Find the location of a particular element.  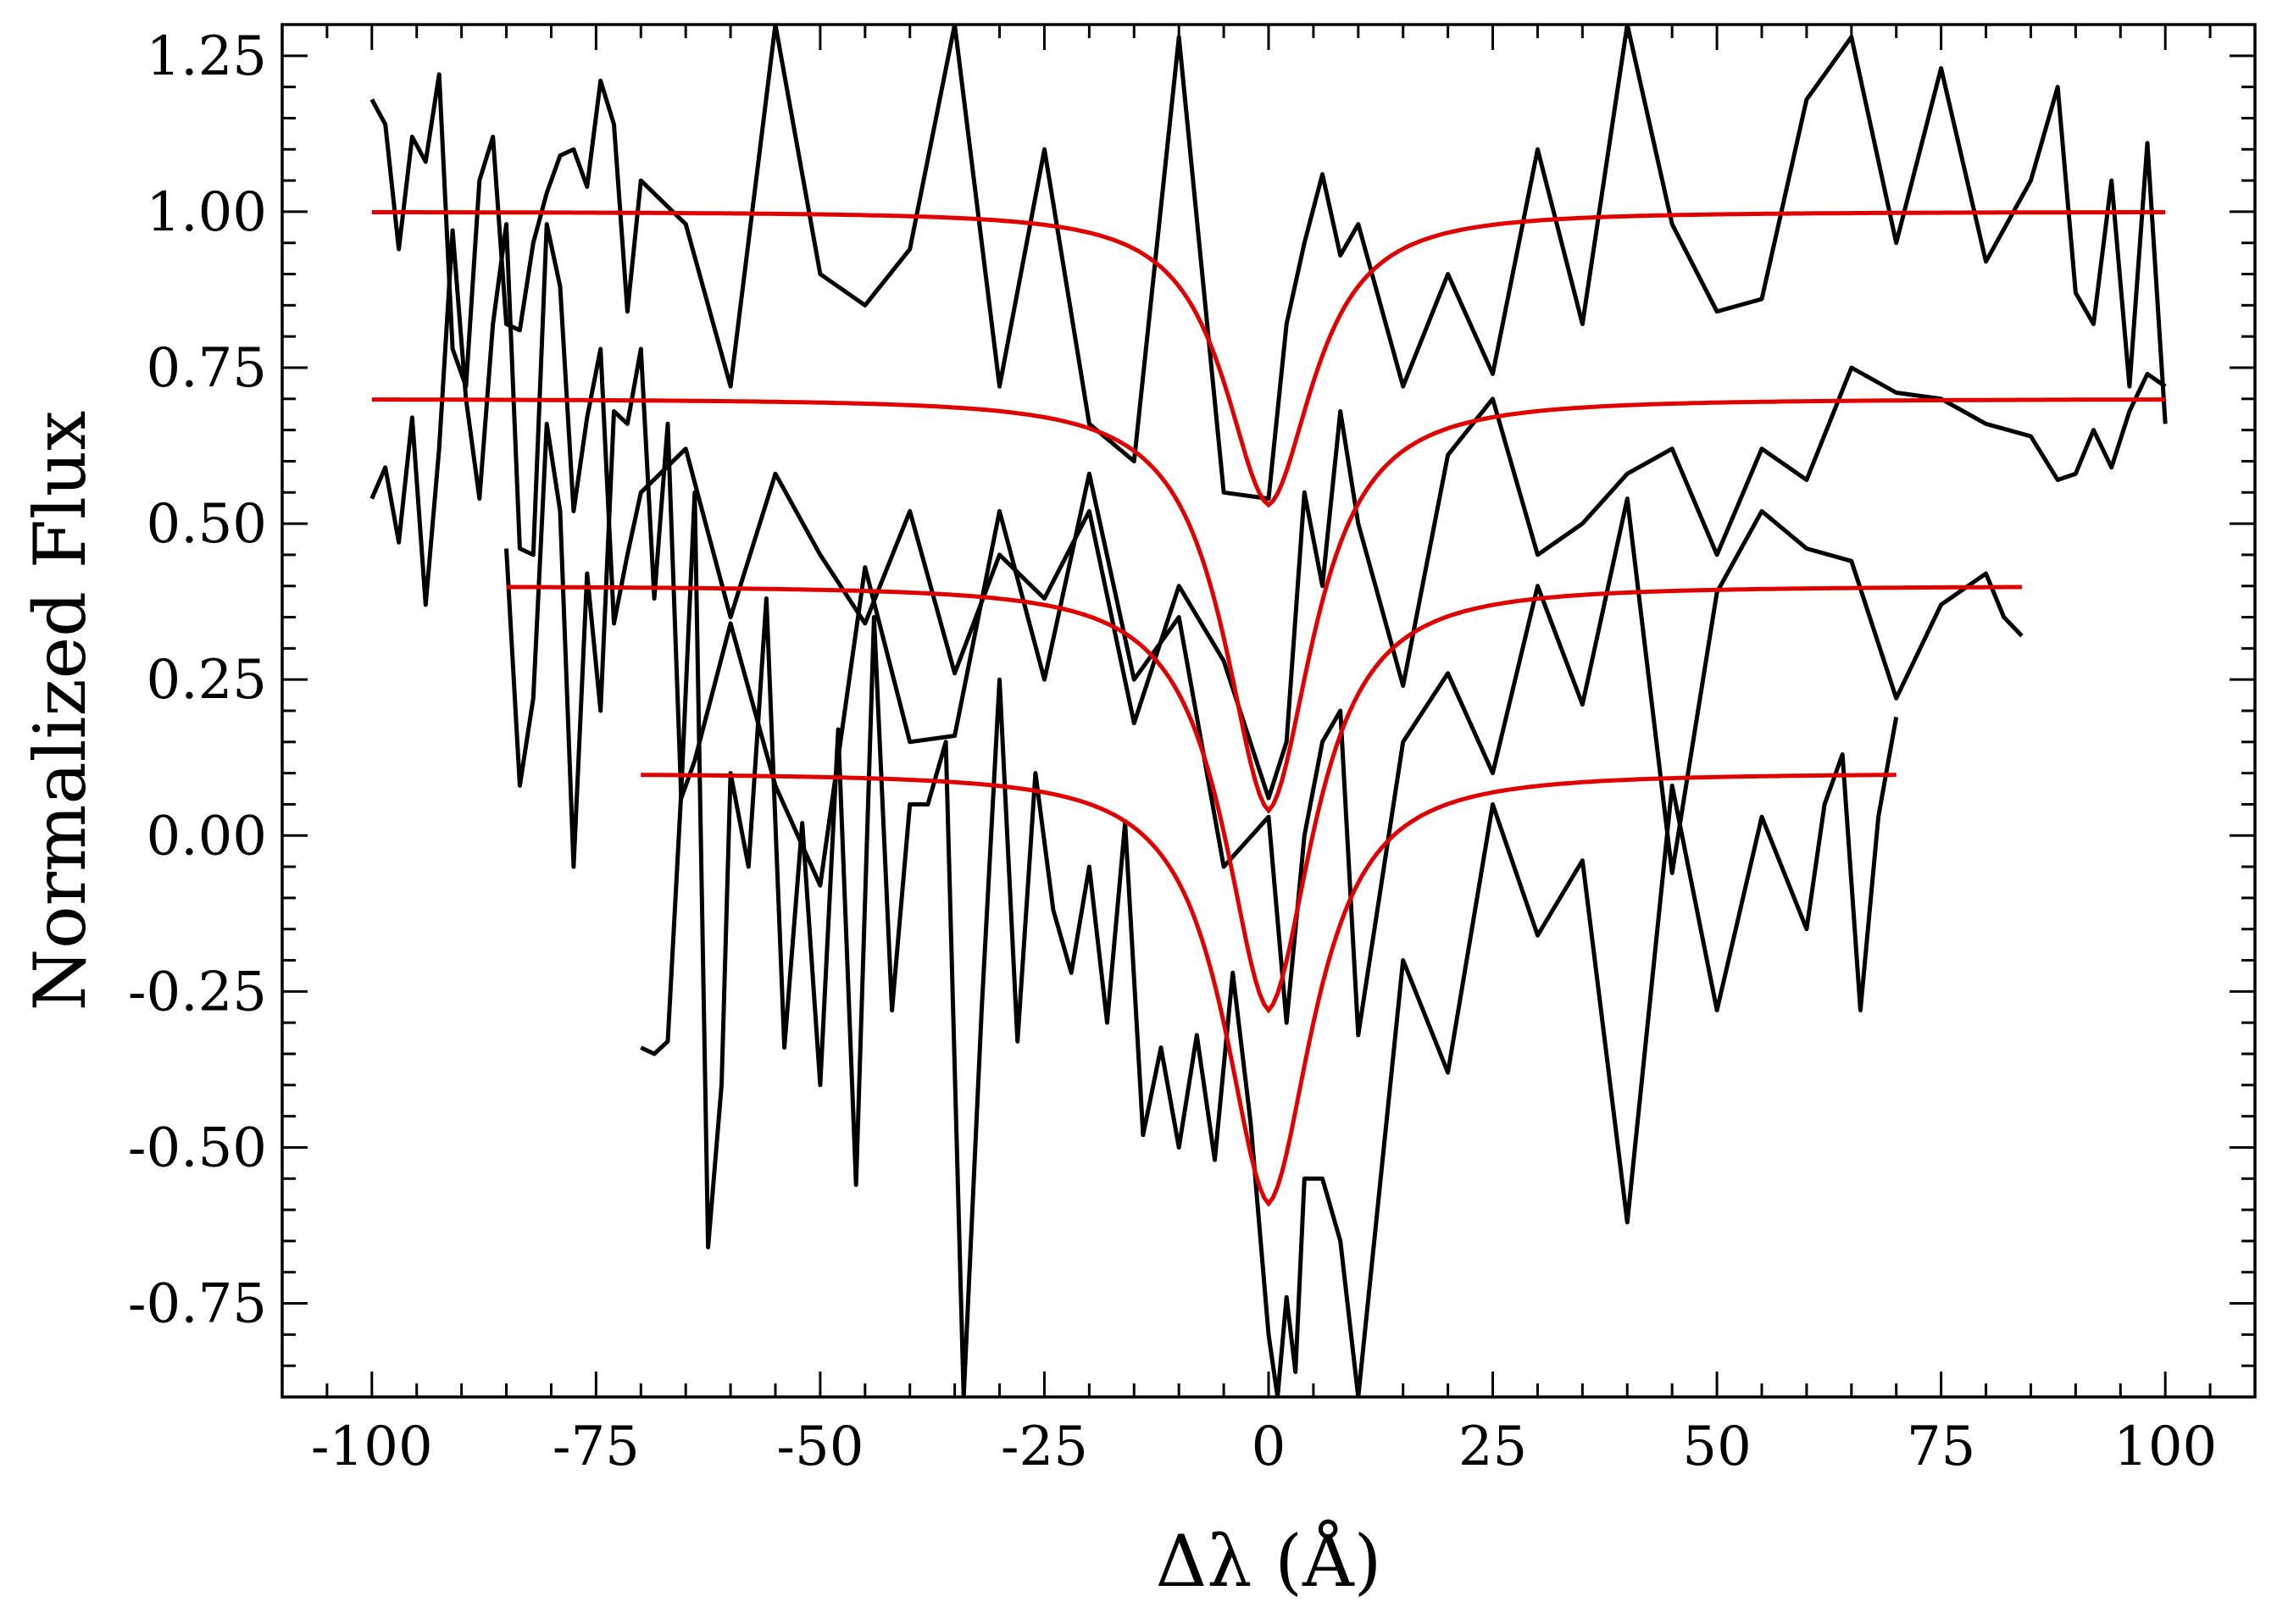

x-tick-label: -50 is located at coordinates (820, 1447).